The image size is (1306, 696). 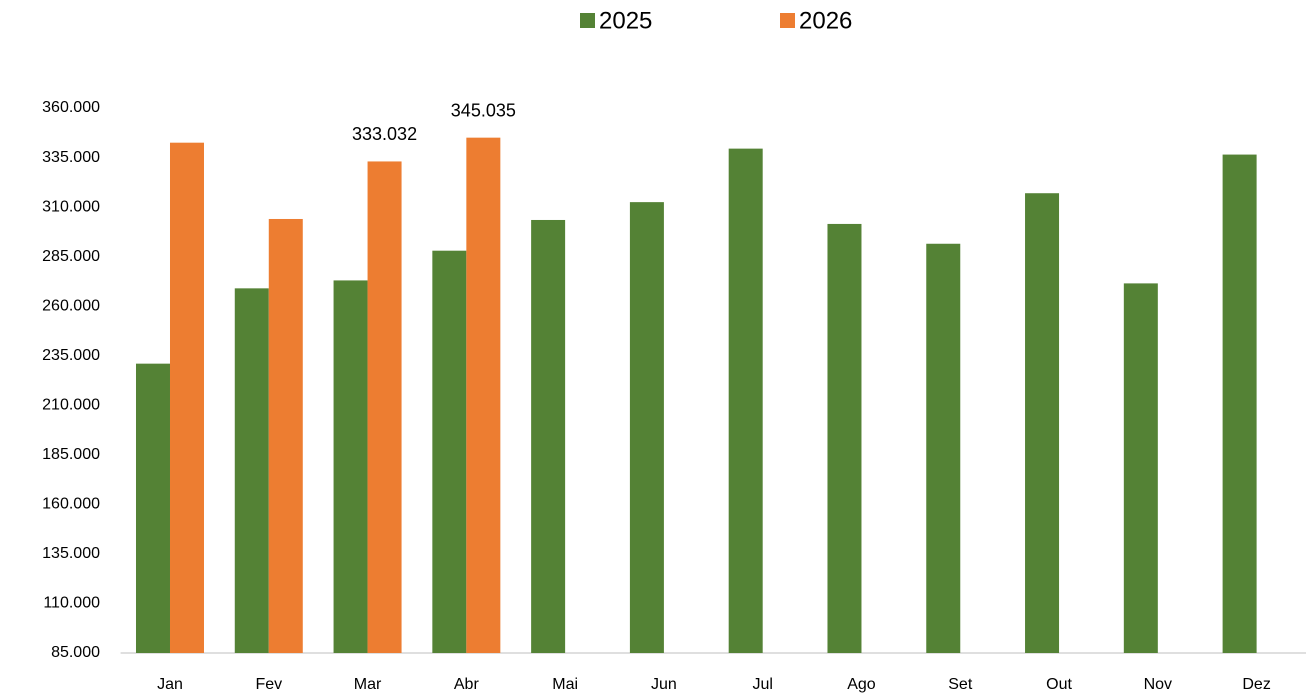 What do you see at coordinates (368, 684) in the screenshot?
I see `x-tick-label: Mar` at bounding box center [368, 684].